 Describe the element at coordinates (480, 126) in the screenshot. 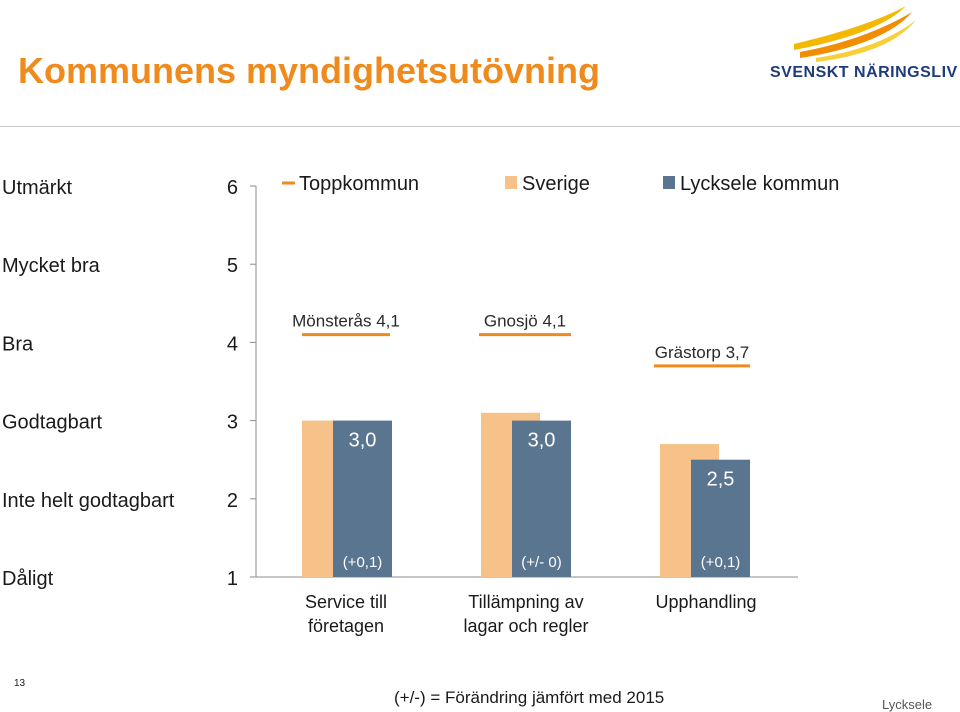

I see `title-divider` at that location.